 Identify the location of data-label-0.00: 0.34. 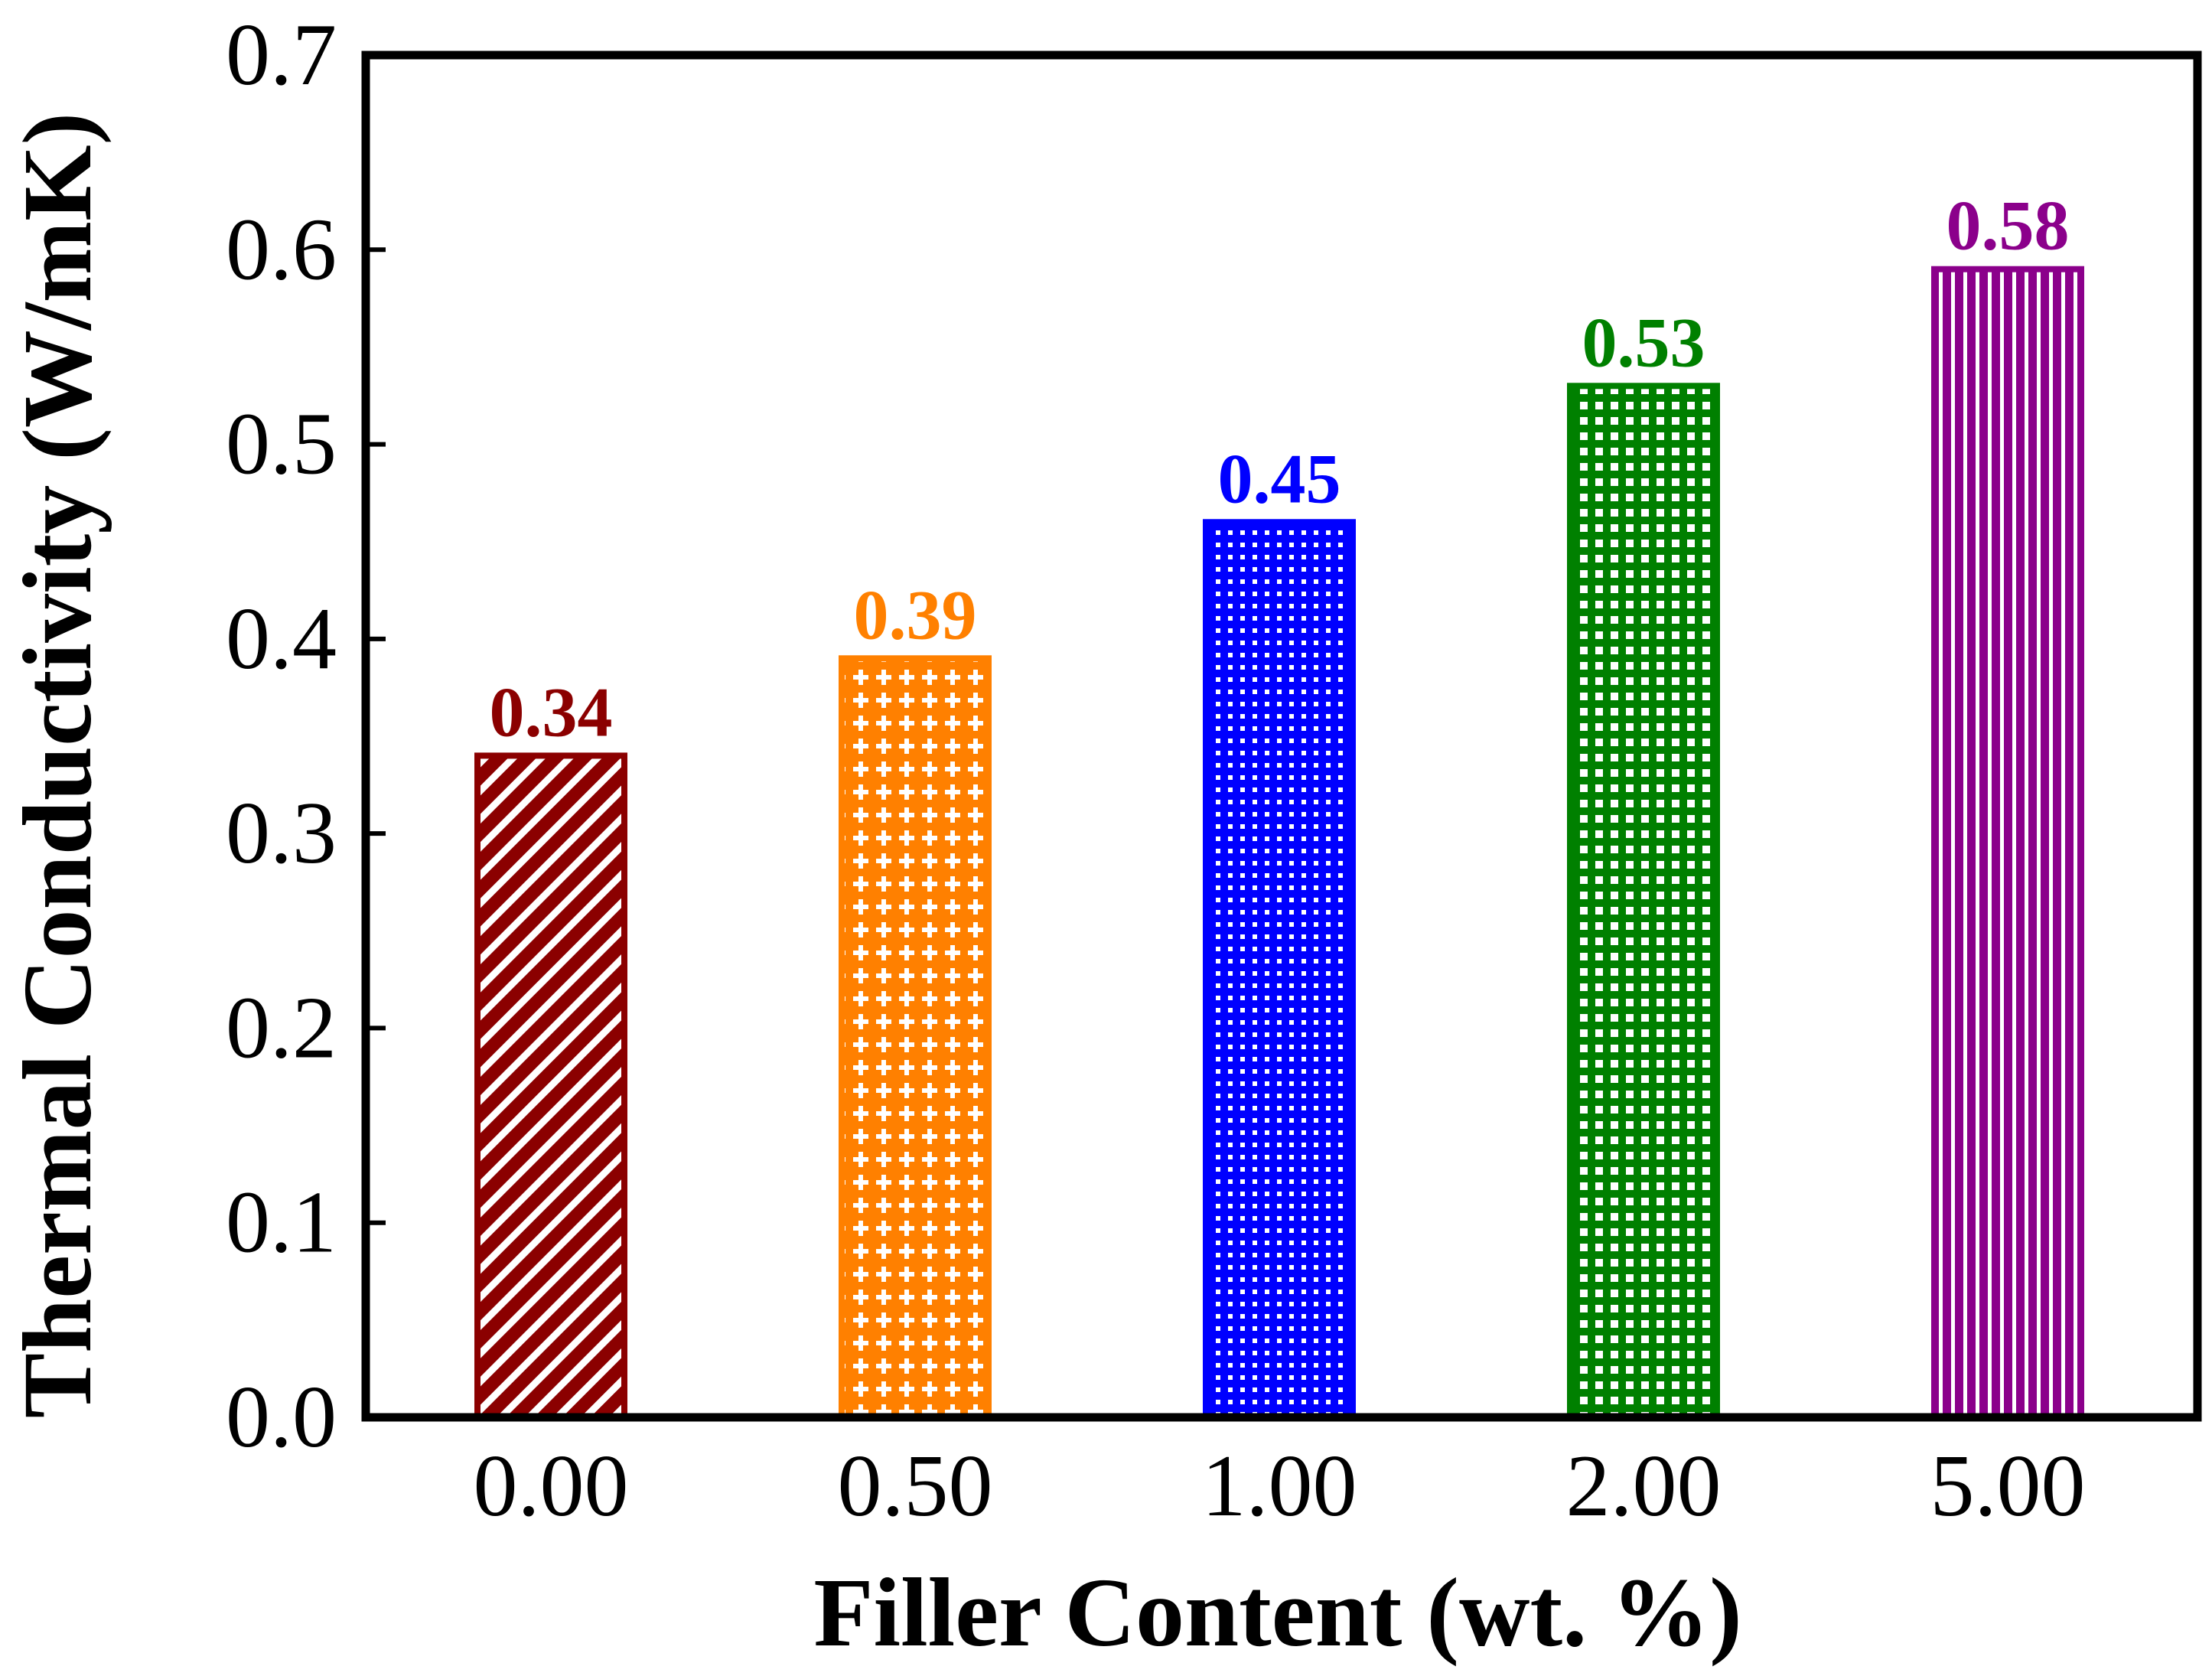
(551, 712).